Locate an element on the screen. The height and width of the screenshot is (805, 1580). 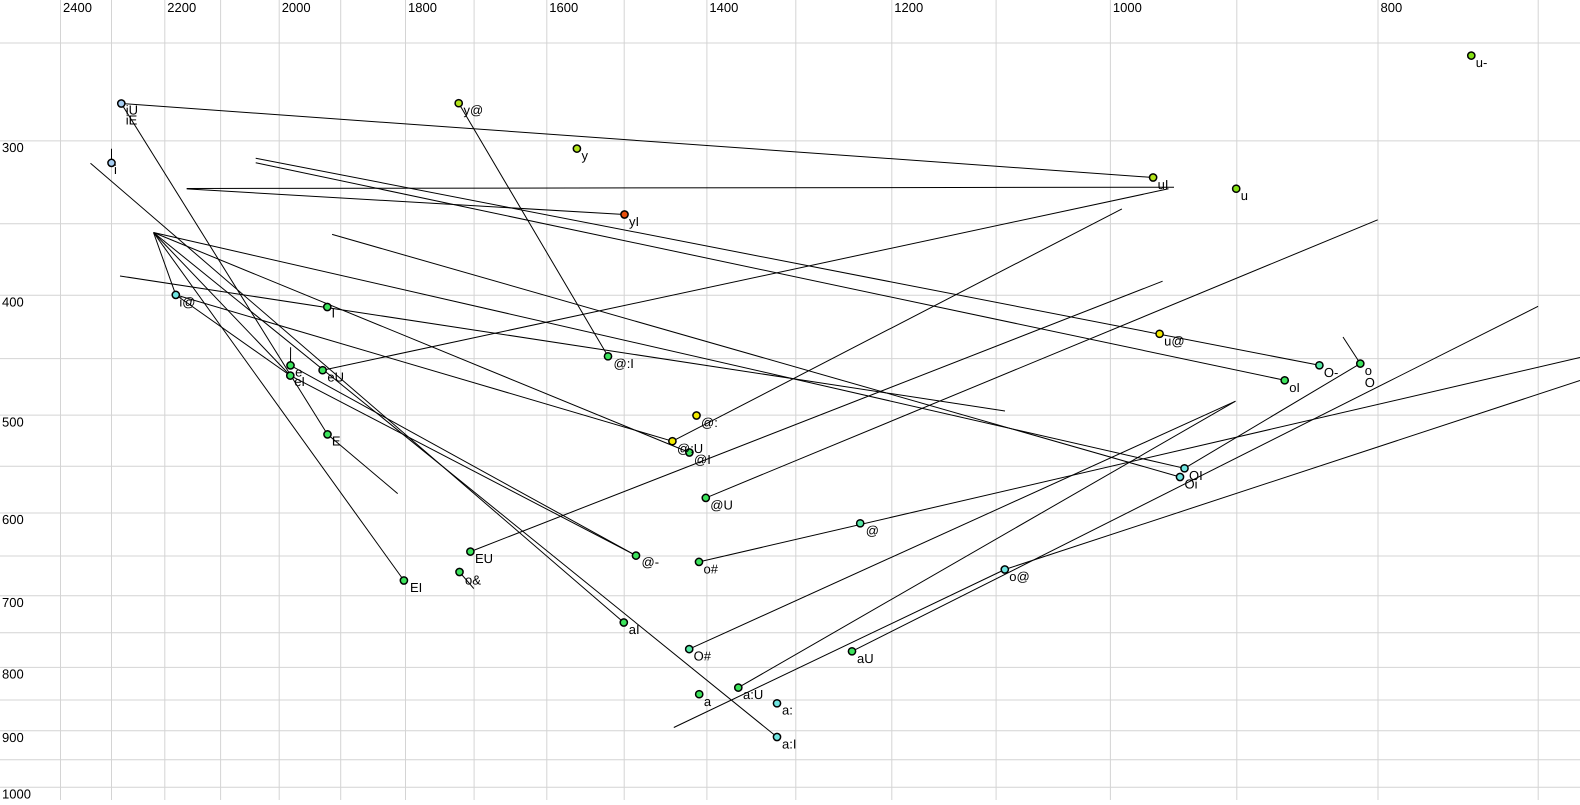
svg-text: aU is located at coordinates (865, 658).